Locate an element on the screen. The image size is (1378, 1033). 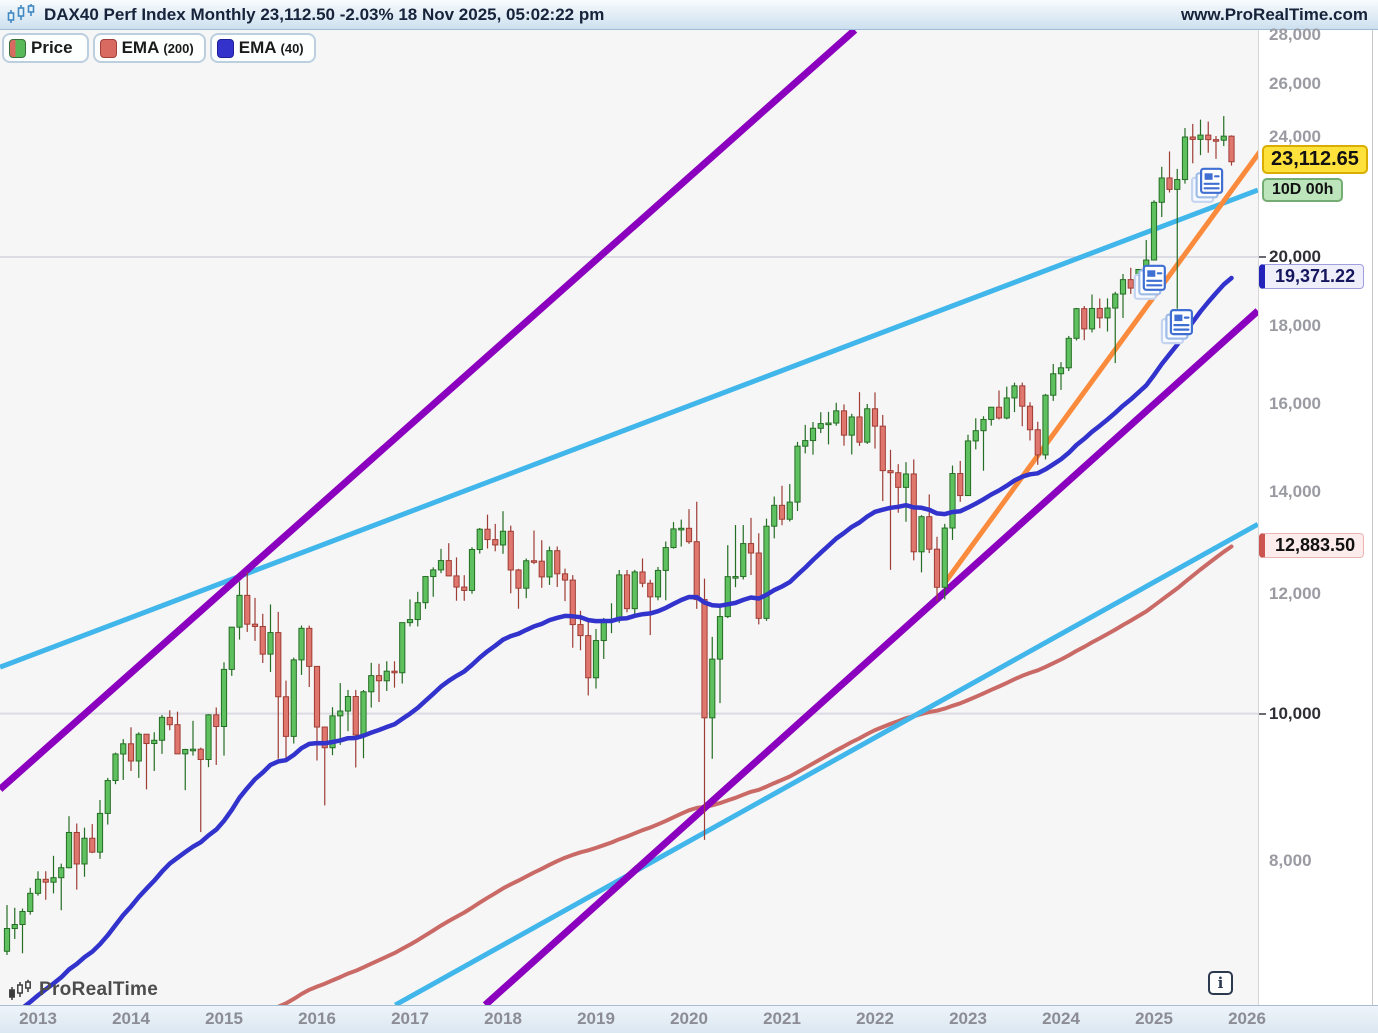
year-tick-label: 2022 is located at coordinates (875, 1018).